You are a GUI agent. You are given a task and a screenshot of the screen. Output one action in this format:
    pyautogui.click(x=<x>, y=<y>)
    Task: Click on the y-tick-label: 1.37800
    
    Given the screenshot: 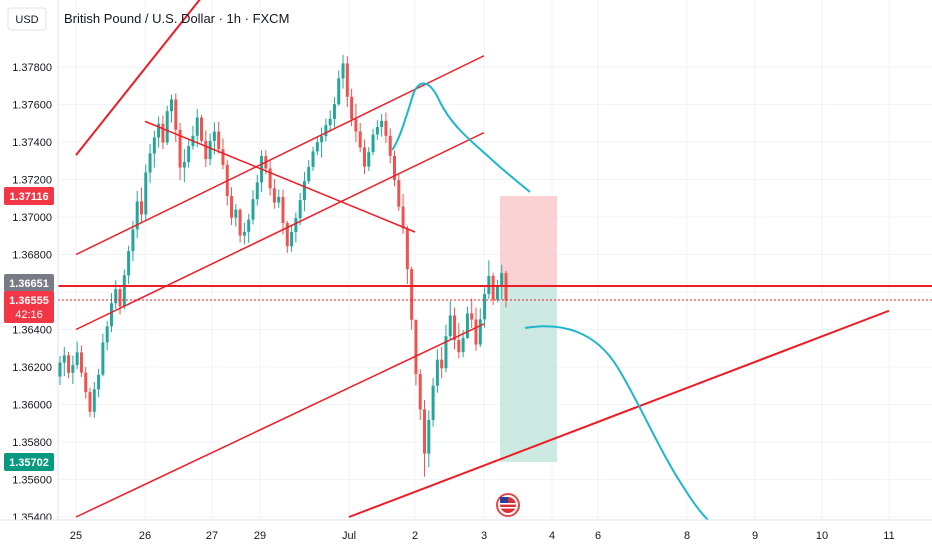 What is the action you would take?
    pyautogui.click(x=32, y=68)
    